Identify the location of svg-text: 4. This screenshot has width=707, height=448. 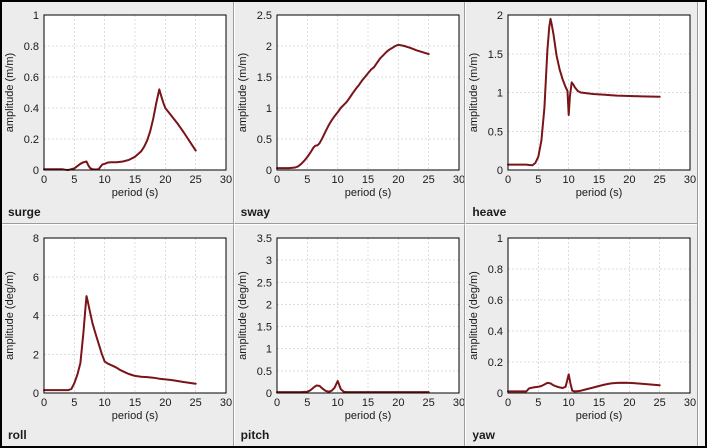
(36, 317).